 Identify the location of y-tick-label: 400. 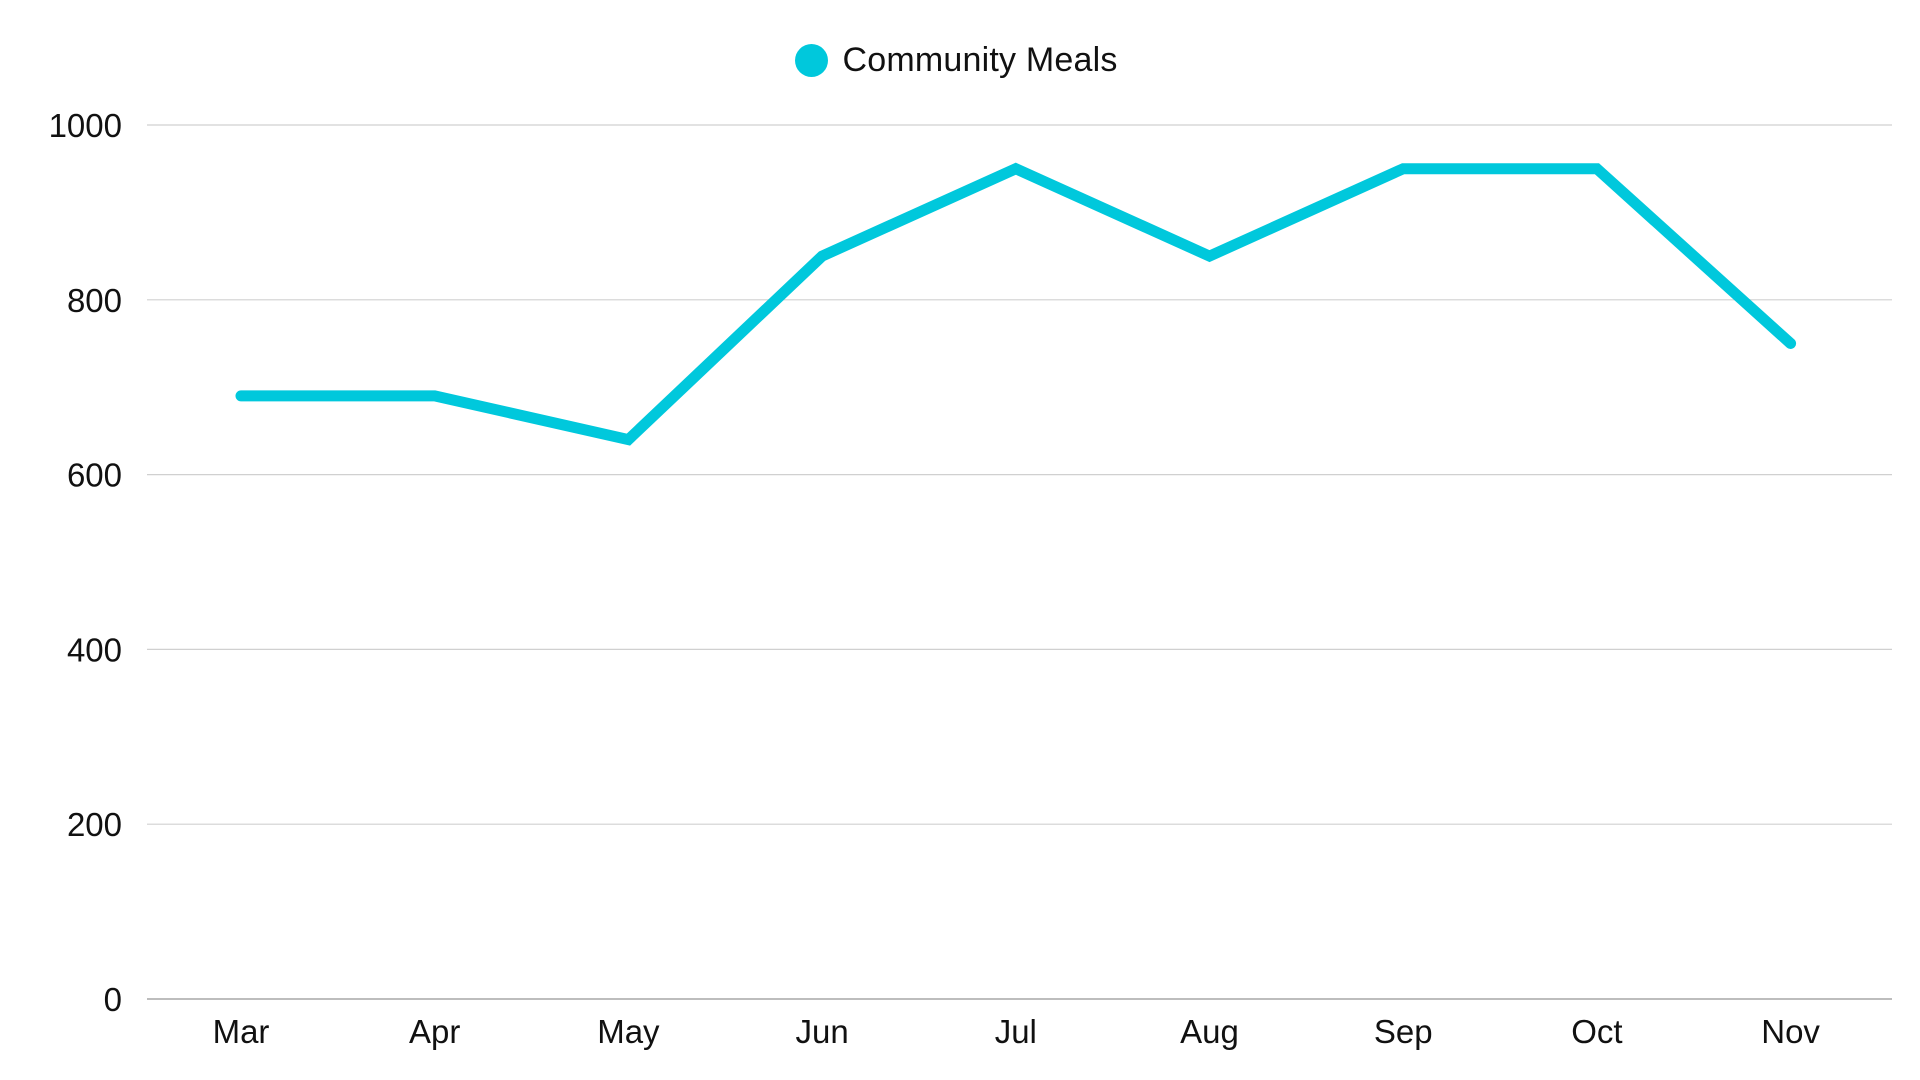
(94, 649).